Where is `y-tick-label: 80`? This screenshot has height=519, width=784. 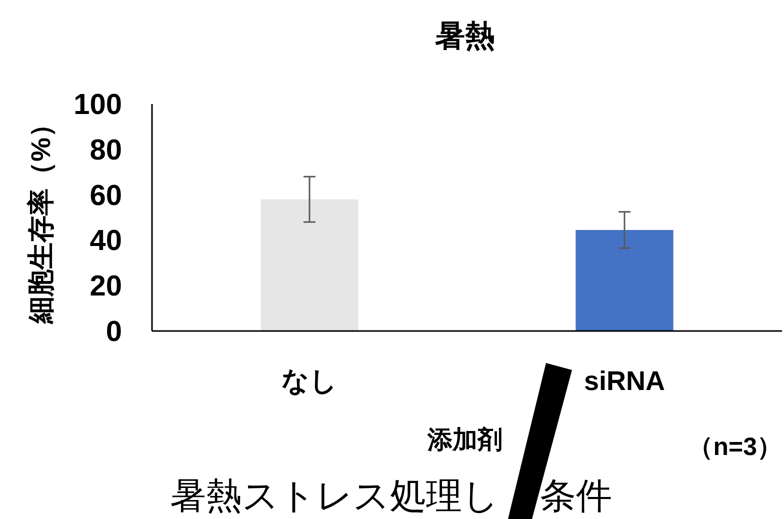
y-tick-label: 80 is located at coordinates (106, 150).